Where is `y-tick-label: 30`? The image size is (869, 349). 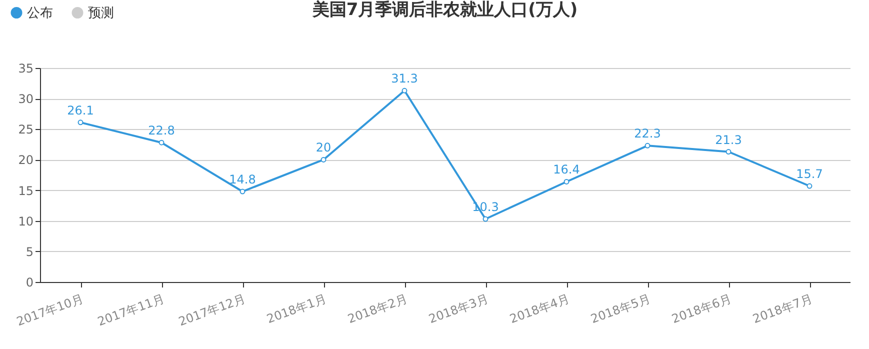 y-tick-label: 30 is located at coordinates (26, 99).